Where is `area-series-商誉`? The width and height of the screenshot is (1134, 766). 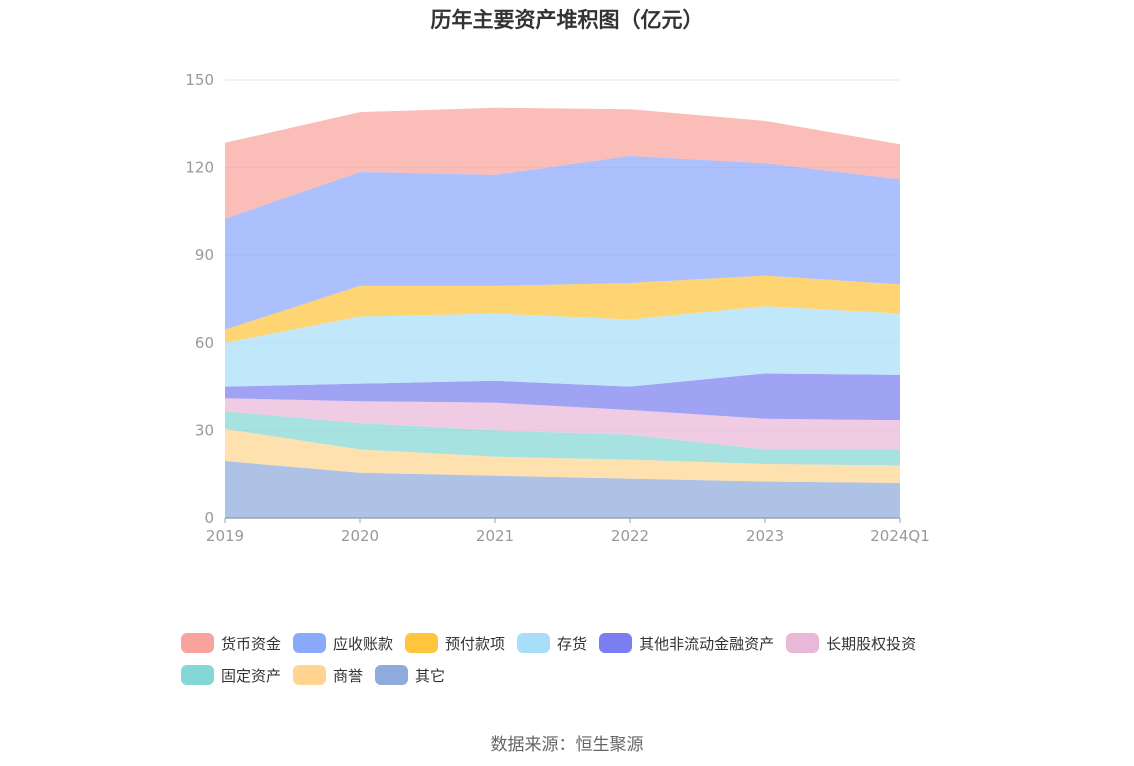 area-series-商誉 is located at coordinates (562, 455).